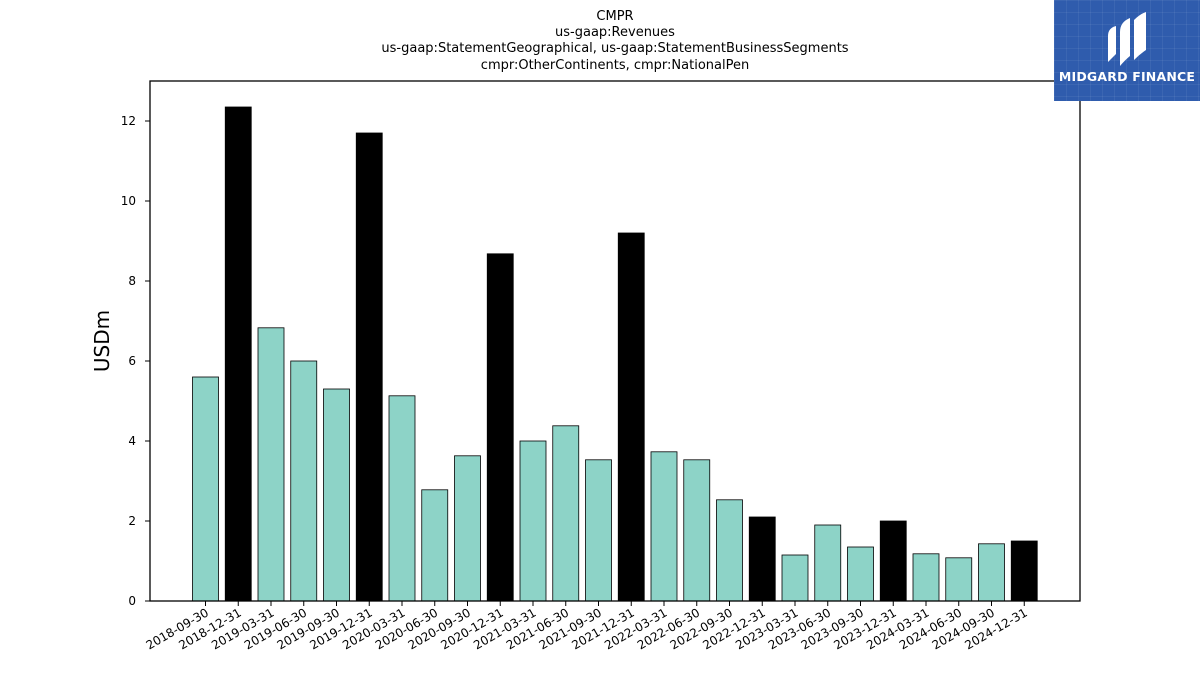 This screenshot has width=1200, height=675. What do you see at coordinates (102, 341) in the screenshot?
I see `y-axis-label: USDm` at bounding box center [102, 341].